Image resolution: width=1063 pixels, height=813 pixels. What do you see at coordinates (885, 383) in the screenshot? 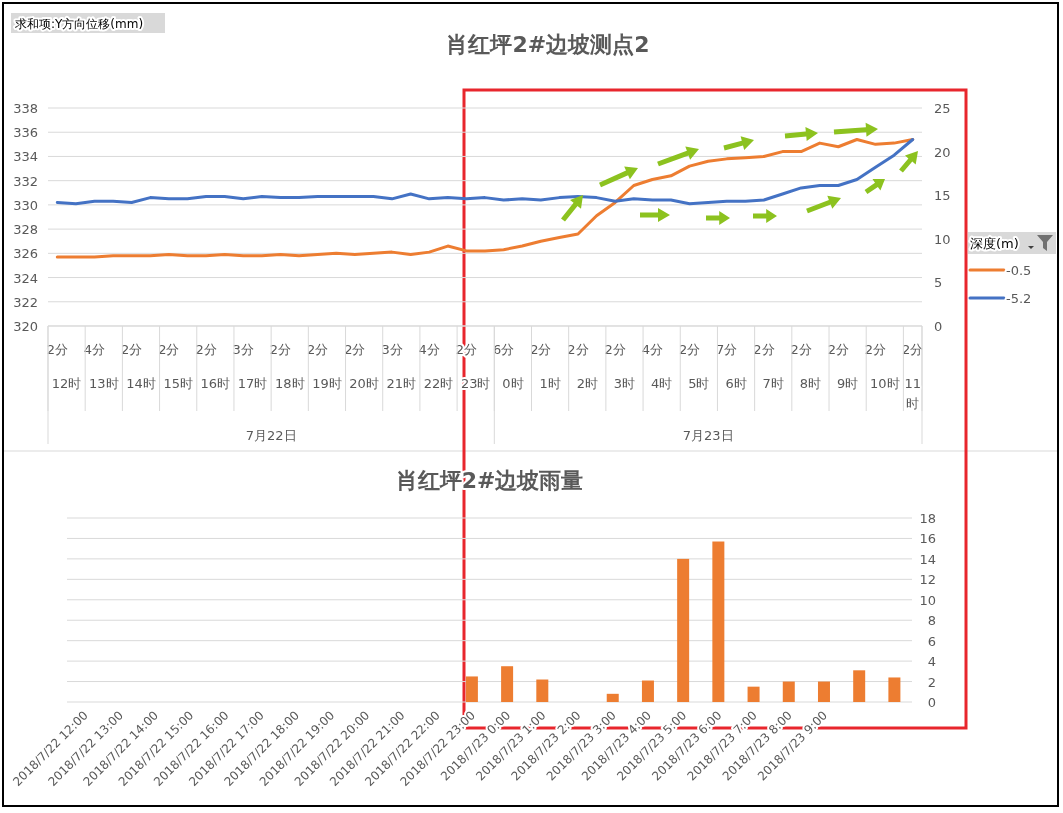
I see `text: 10时` at bounding box center [885, 383].